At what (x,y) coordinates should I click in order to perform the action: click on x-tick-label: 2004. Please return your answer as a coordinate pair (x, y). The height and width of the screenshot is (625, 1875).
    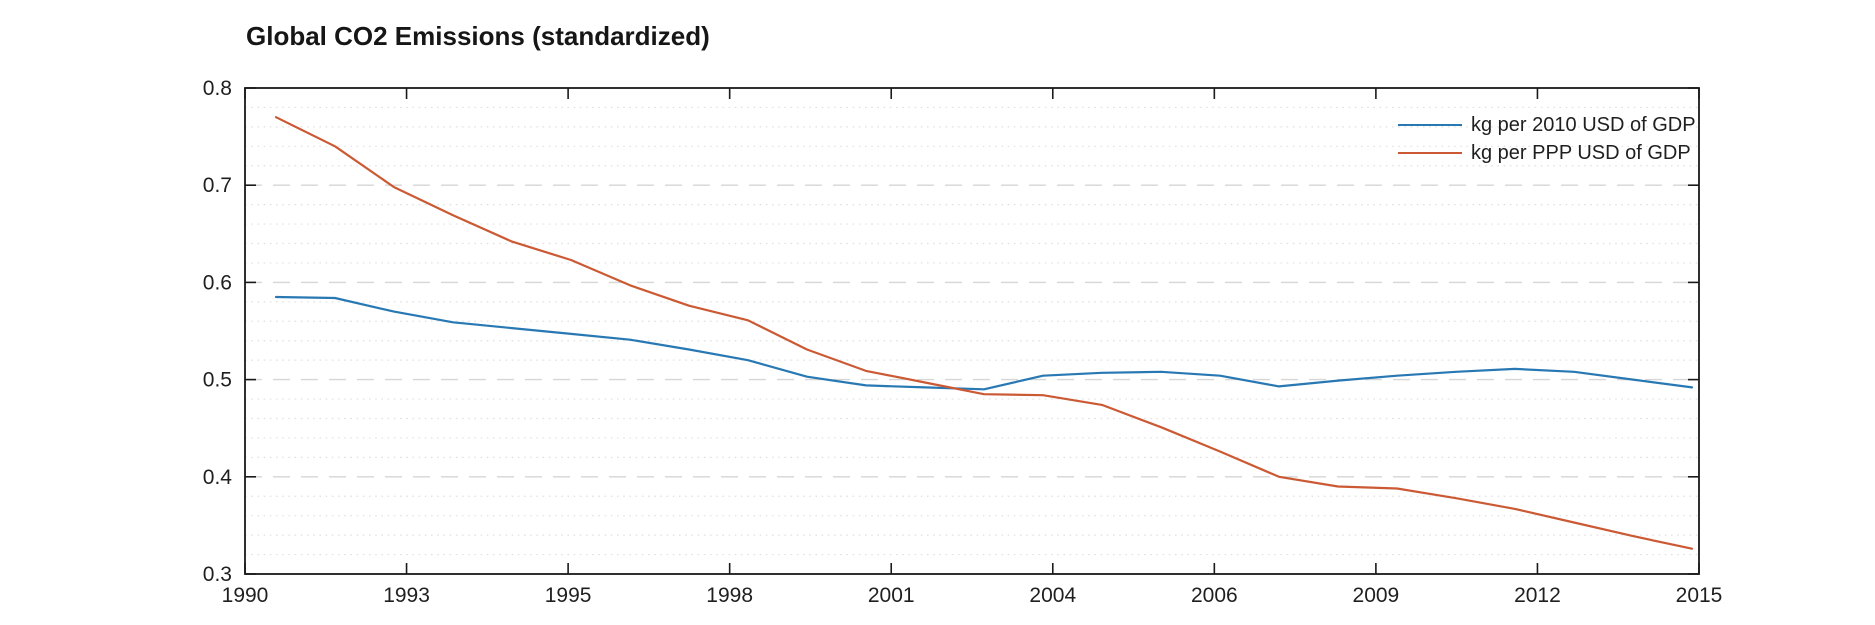
    Looking at the image, I should click on (1052, 595).